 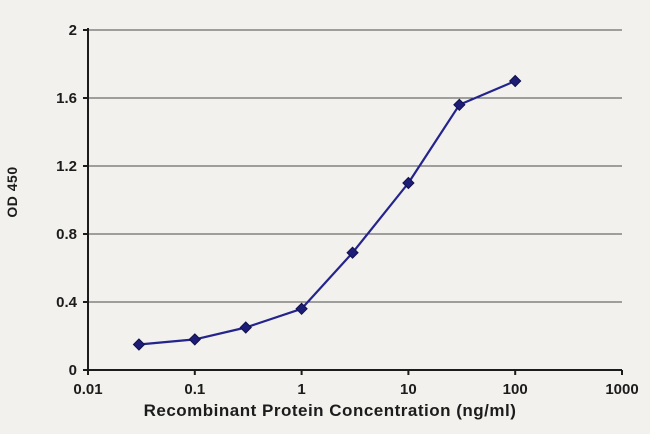 I want to click on x-tick-label: 1, so click(x=301, y=389).